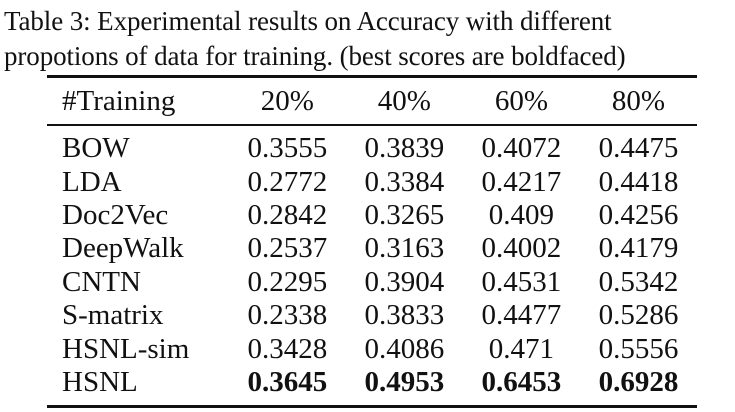  What do you see at coordinates (521, 381) in the screenshot?
I see `accuracy-value-cell: 0.6453` at bounding box center [521, 381].